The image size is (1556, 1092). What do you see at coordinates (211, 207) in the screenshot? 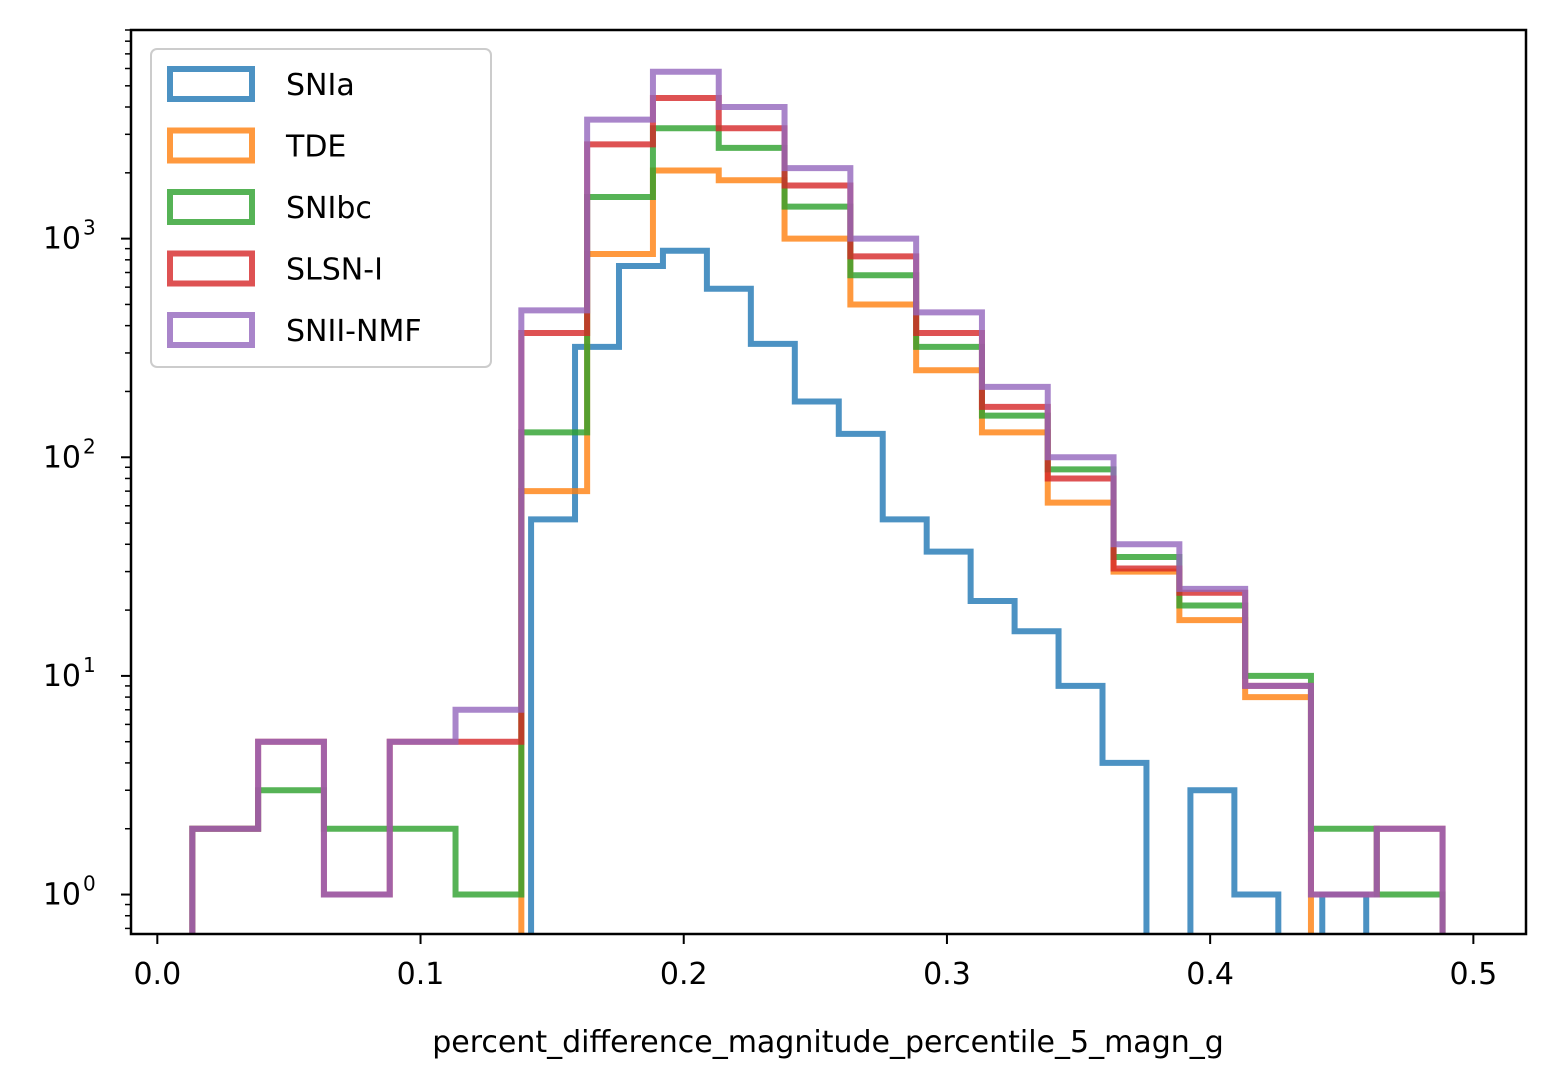
I see `legend-swatch-snibc` at bounding box center [211, 207].